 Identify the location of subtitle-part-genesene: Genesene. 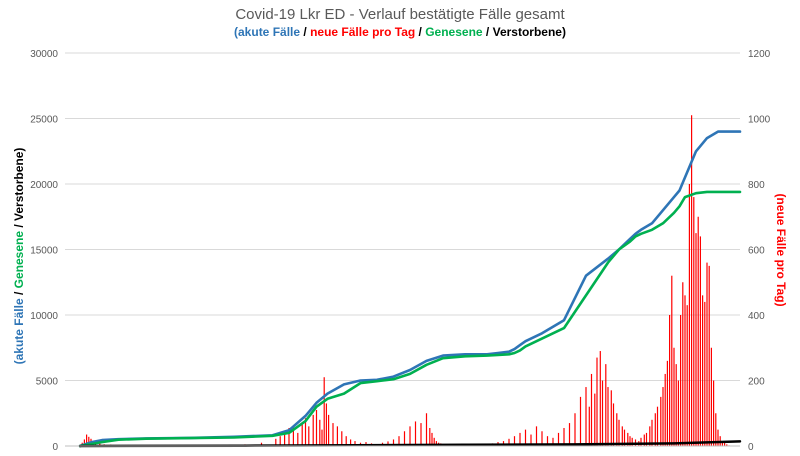
(454, 32).